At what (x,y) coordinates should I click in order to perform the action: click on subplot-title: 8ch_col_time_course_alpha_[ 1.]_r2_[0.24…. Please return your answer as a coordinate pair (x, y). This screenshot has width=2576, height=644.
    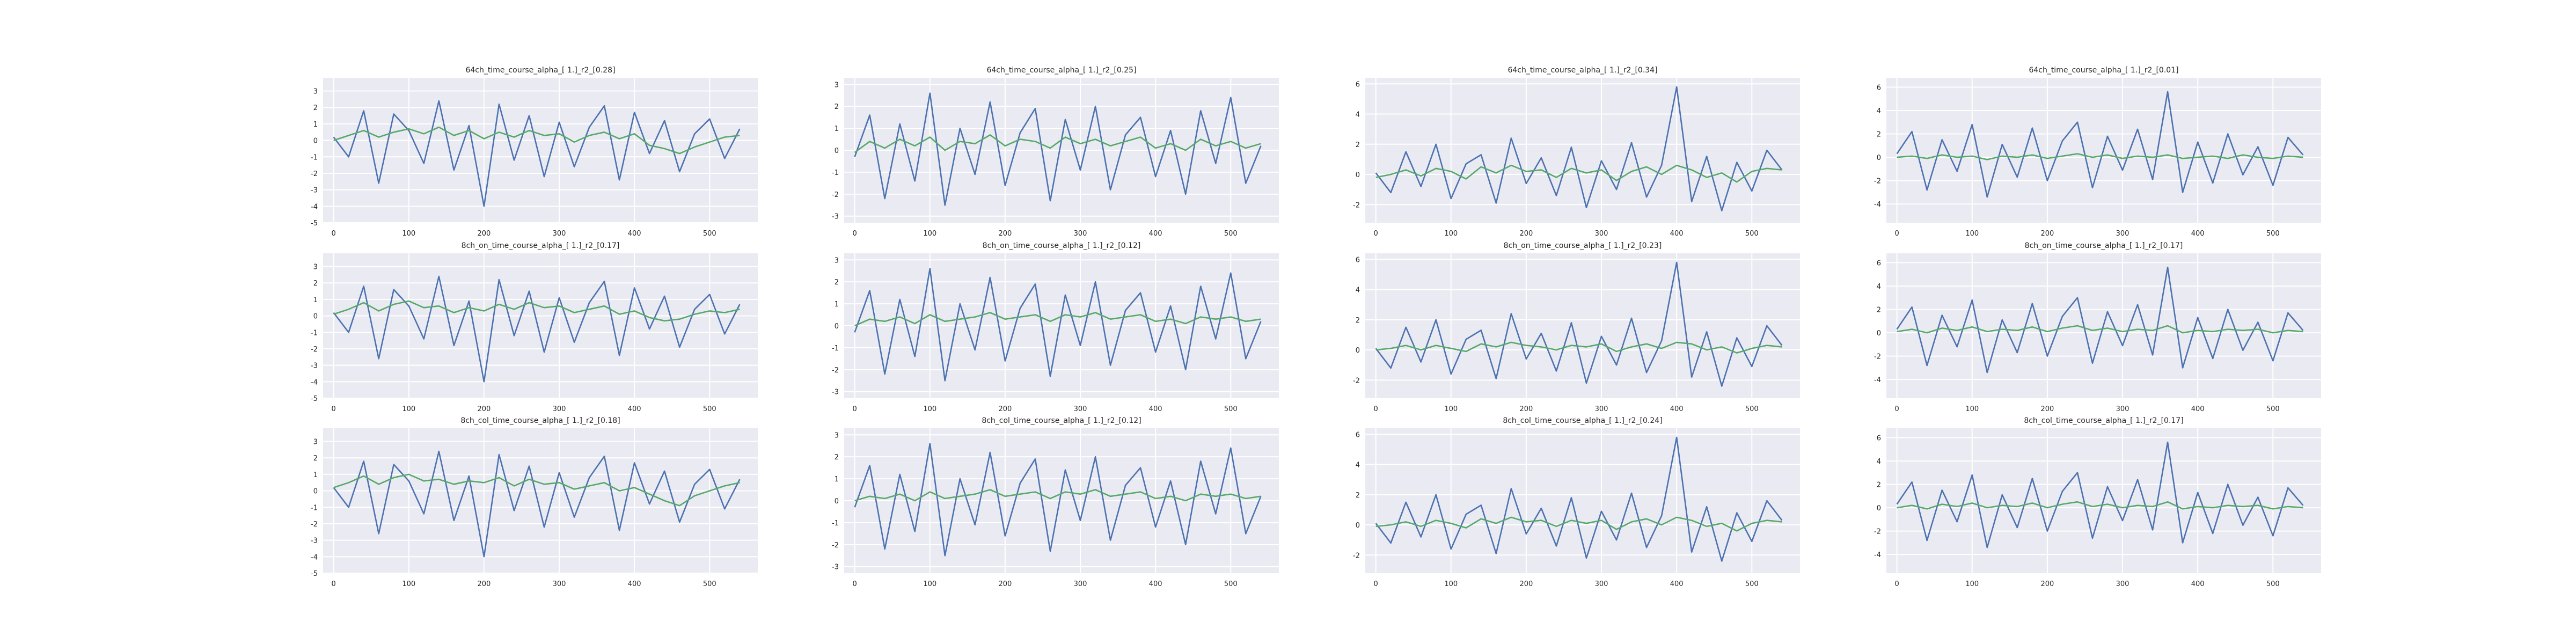
    Looking at the image, I should click on (1582, 420).